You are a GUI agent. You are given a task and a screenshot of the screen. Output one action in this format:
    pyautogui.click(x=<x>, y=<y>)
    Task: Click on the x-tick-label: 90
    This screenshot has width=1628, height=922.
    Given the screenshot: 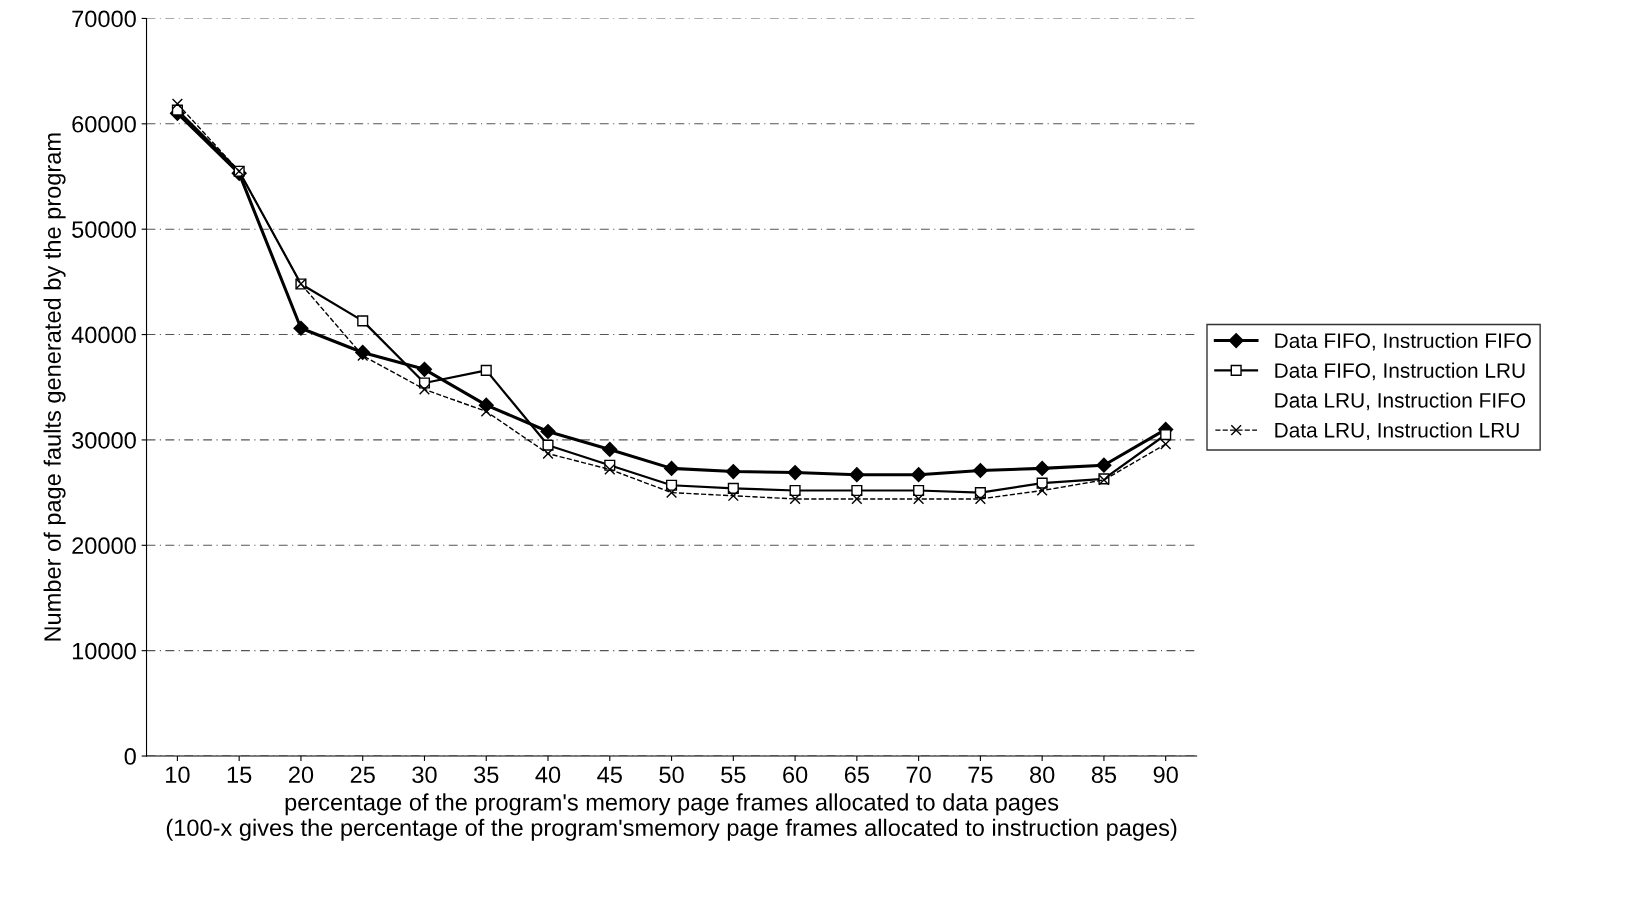 What is the action you would take?
    pyautogui.click(x=1165, y=775)
    